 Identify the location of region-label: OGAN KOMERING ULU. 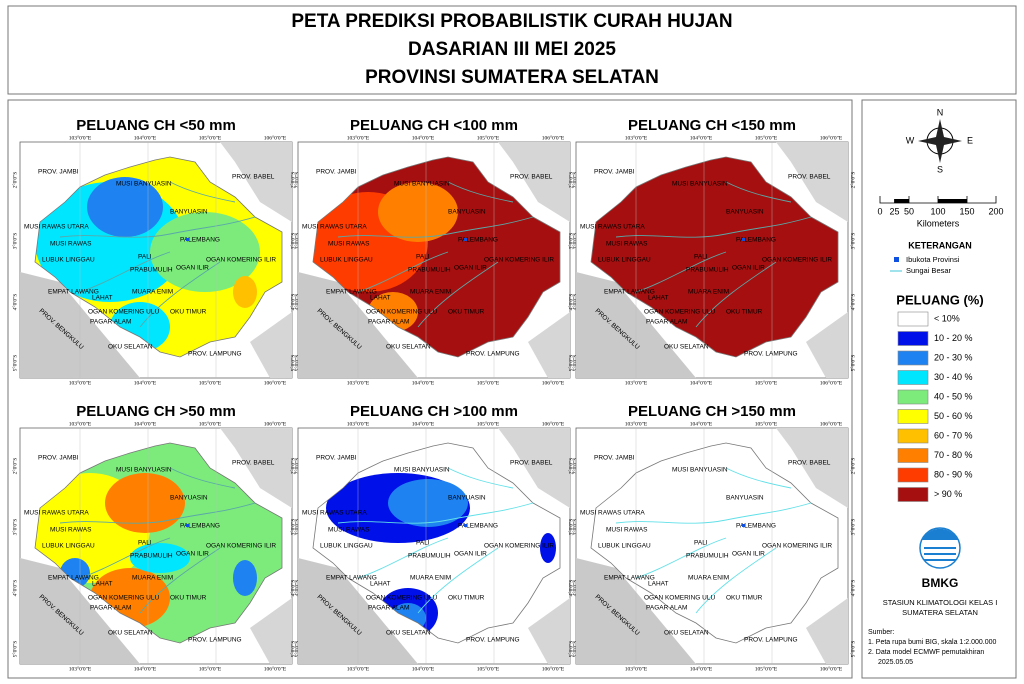
(123, 598).